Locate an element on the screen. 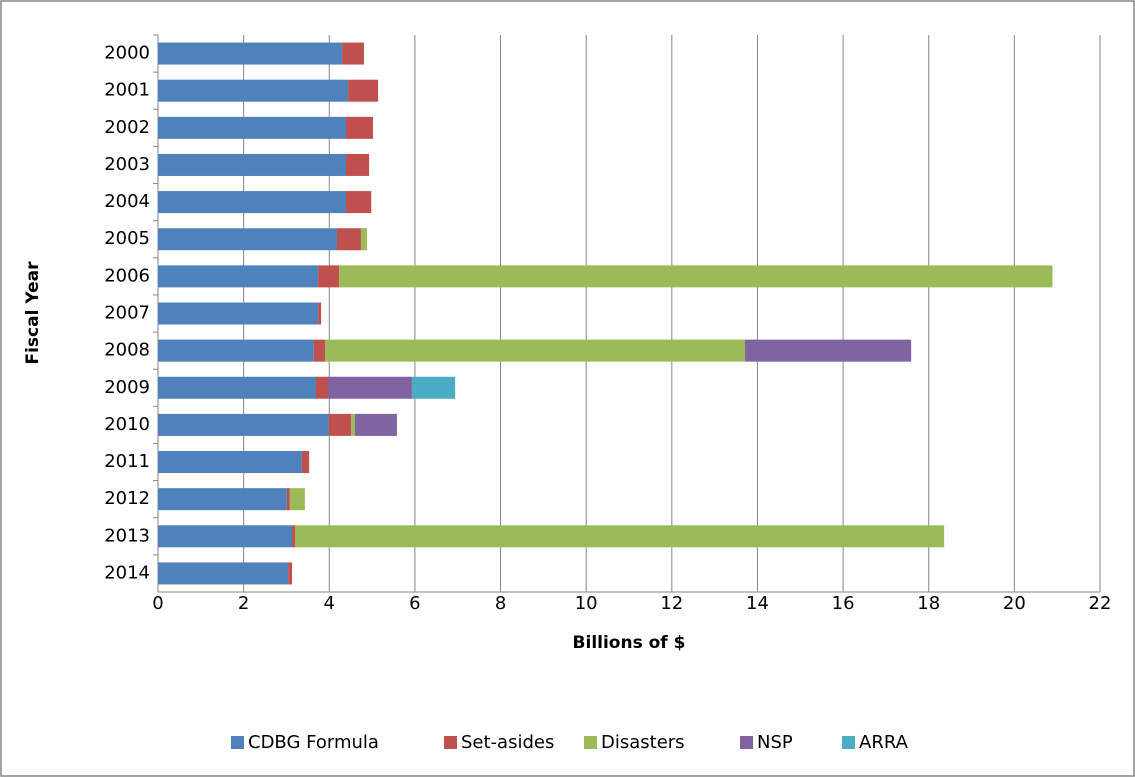 The height and width of the screenshot is (777, 1135). x-tick-label: 16 is located at coordinates (843, 603).